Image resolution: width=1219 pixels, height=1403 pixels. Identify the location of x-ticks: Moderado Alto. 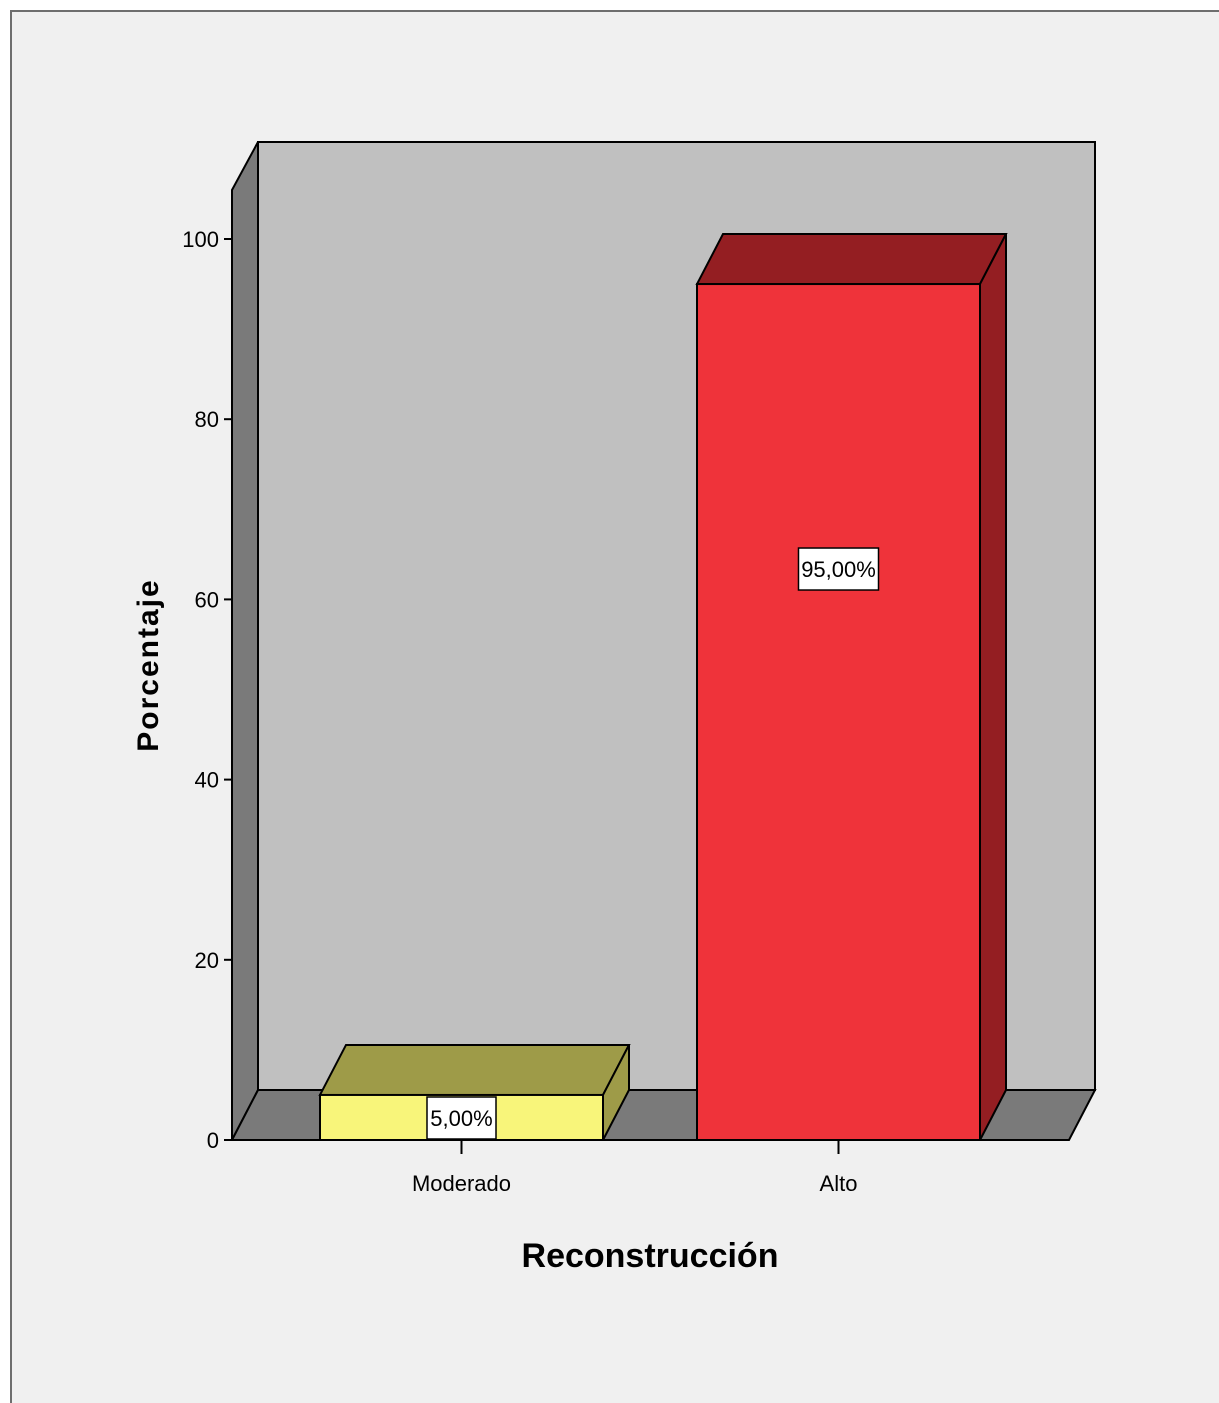
(635, 1168).